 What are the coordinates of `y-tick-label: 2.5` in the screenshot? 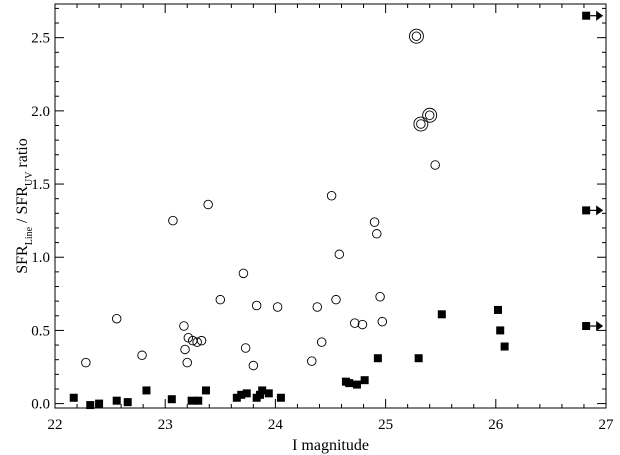 It's located at (40, 39).